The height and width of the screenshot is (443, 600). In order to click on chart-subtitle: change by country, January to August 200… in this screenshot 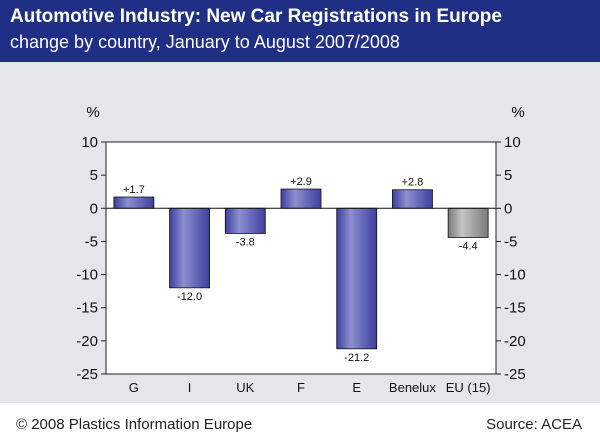, I will do `click(205, 42)`.